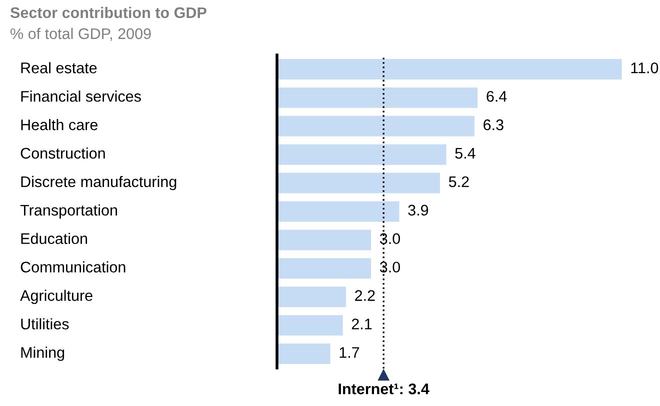  I want to click on data-label: 6.4, so click(496, 96).